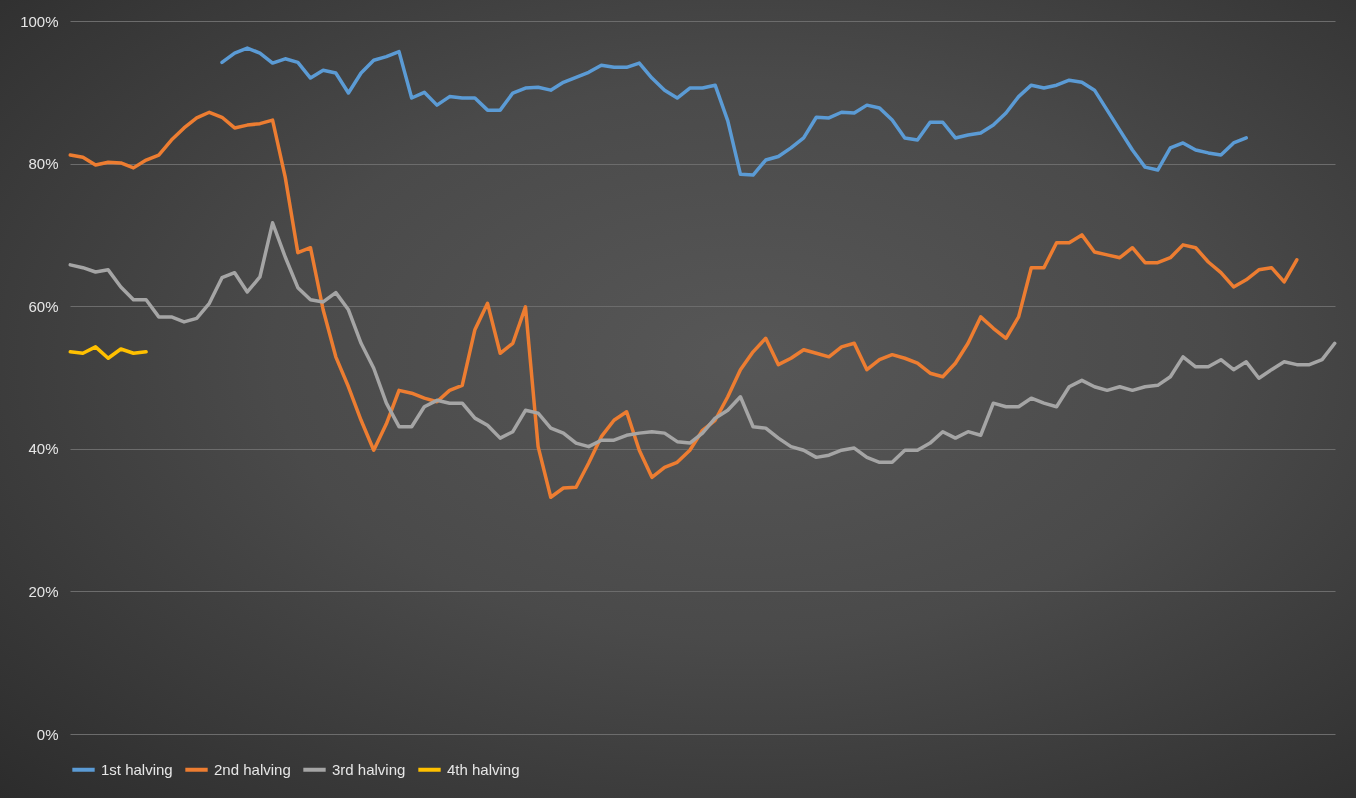 This screenshot has height=798, width=1356. Describe the element at coordinates (369, 769) in the screenshot. I see `legend-label: 3rd halving` at that location.